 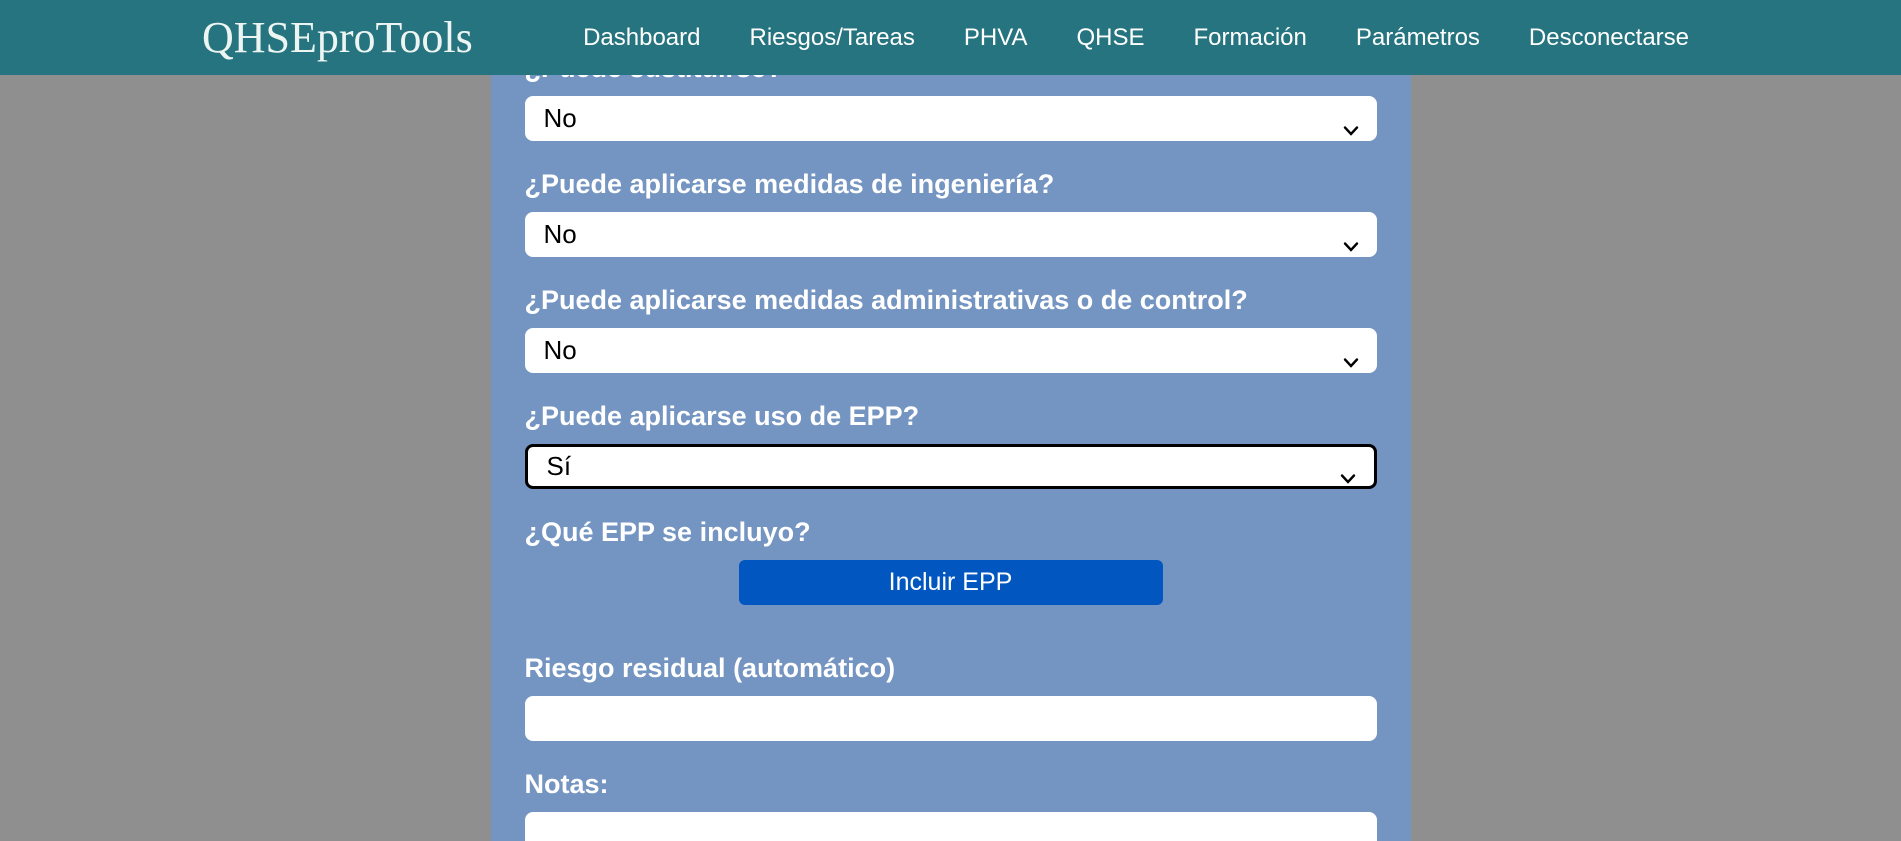 What do you see at coordinates (832, 37) in the screenshot?
I see `nav-item-riesgos-tareas: Riesgos/Tareas` at bounding box center [832, 37].